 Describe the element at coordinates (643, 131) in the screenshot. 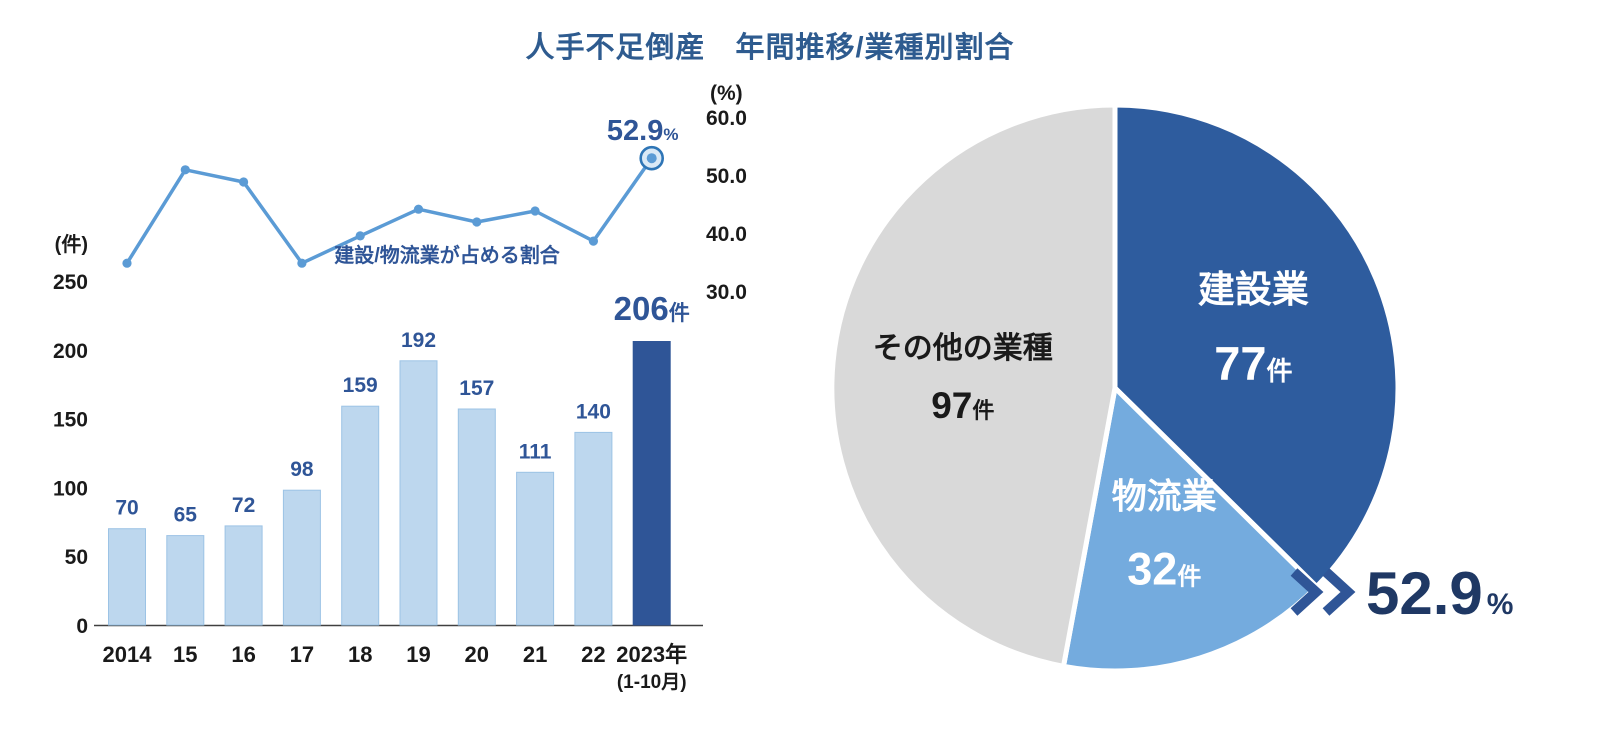

I see `line-endpoint-label: 52.9%` at that location.